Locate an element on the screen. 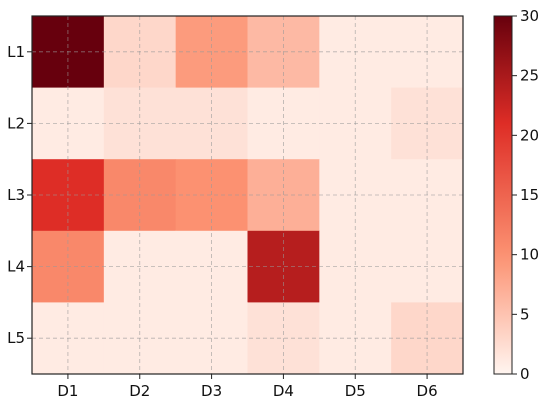 This screenshot has width=550, height=405. colorbar-gradient is located at coordinates (503, 195).